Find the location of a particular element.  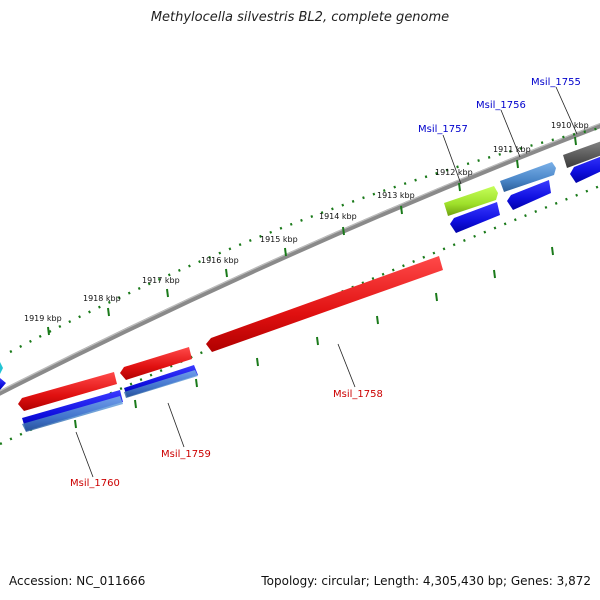

gene-label-msil-1760: Msil_1760 is located at coordinates (95, 483).